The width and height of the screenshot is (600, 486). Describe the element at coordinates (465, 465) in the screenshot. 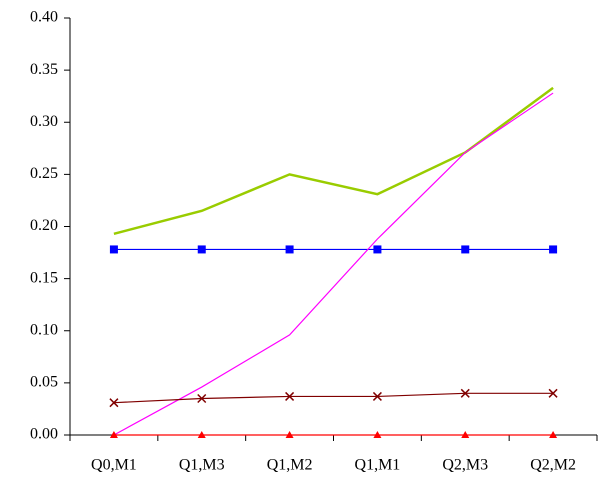

I see `x-tick-label: Q2,M3` at that location.